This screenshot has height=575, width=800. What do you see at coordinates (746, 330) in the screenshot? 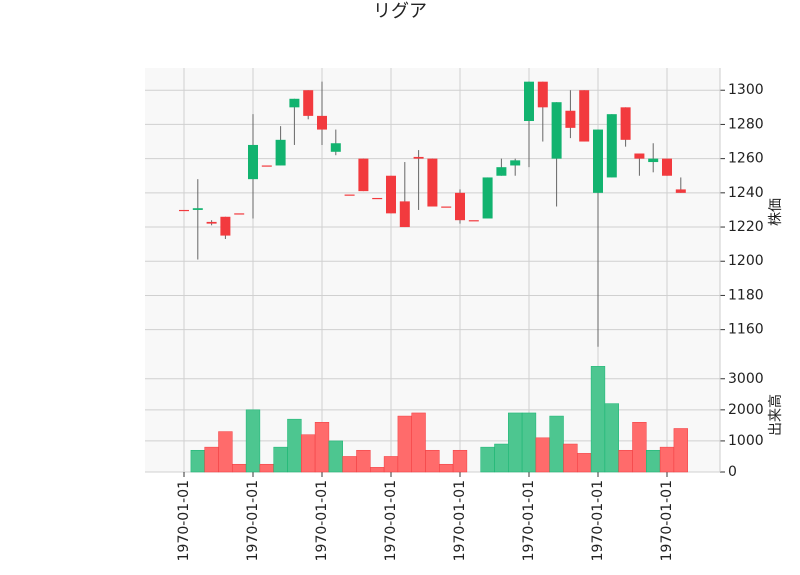
I see `y-tick-label: 1160` at bounding box center [746, 330].